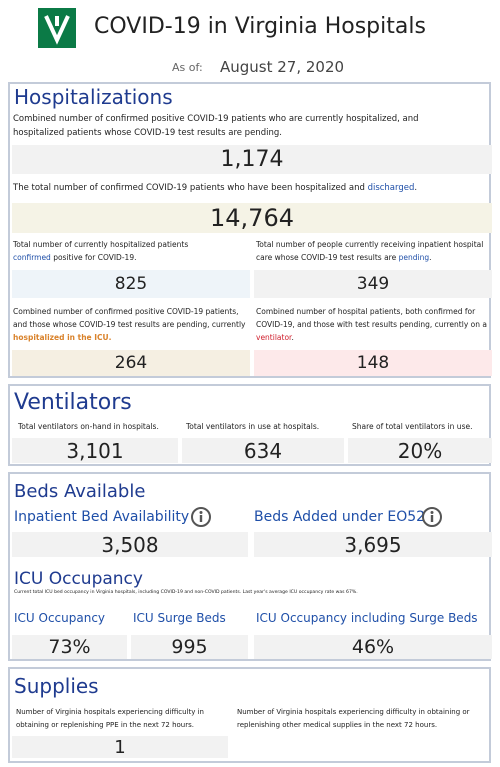  I want to click on section-title: Hospitalizations, so click(93, 97).